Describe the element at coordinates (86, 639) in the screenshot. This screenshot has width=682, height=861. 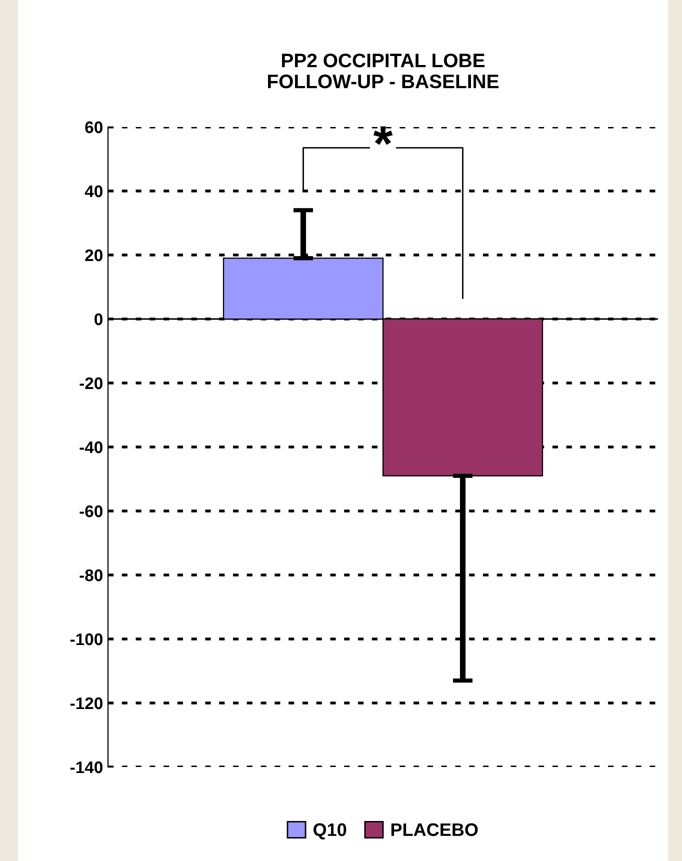
I see `y-tick-label: -100` at that location.